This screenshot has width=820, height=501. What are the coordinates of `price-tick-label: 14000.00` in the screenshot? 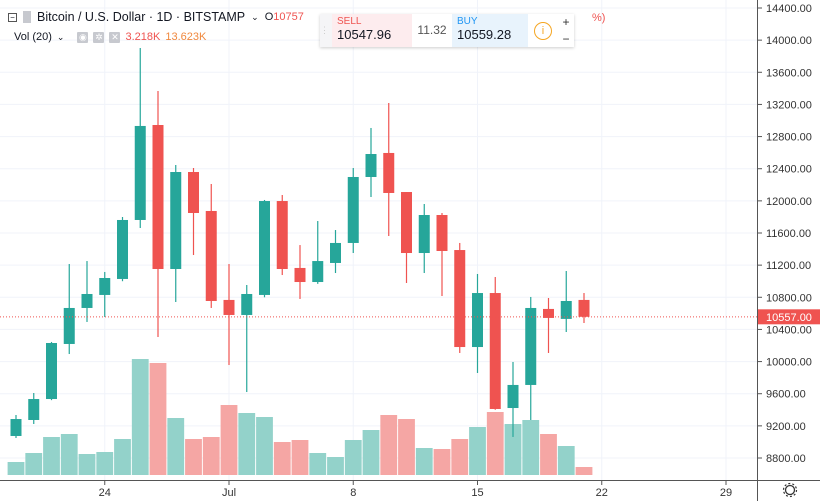 It's located at (789, 41).